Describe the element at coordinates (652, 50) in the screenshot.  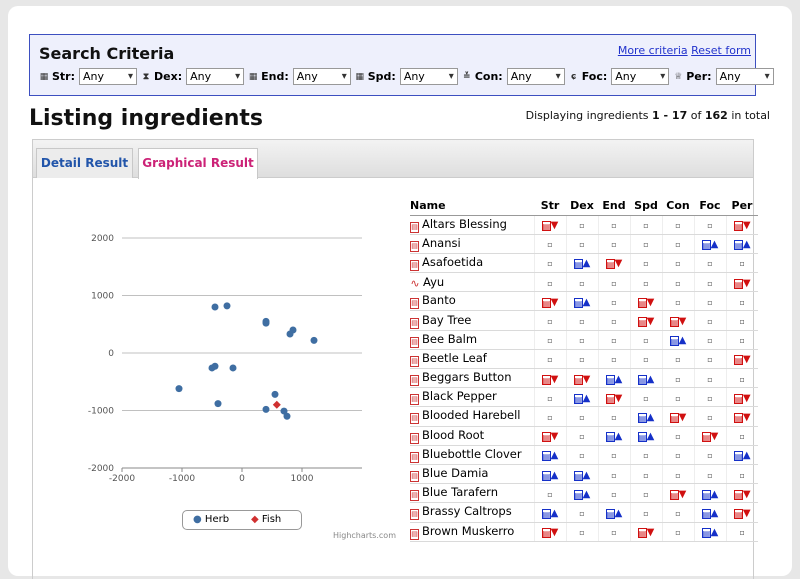
I see `more-criteria-link: More criteria` at that location.